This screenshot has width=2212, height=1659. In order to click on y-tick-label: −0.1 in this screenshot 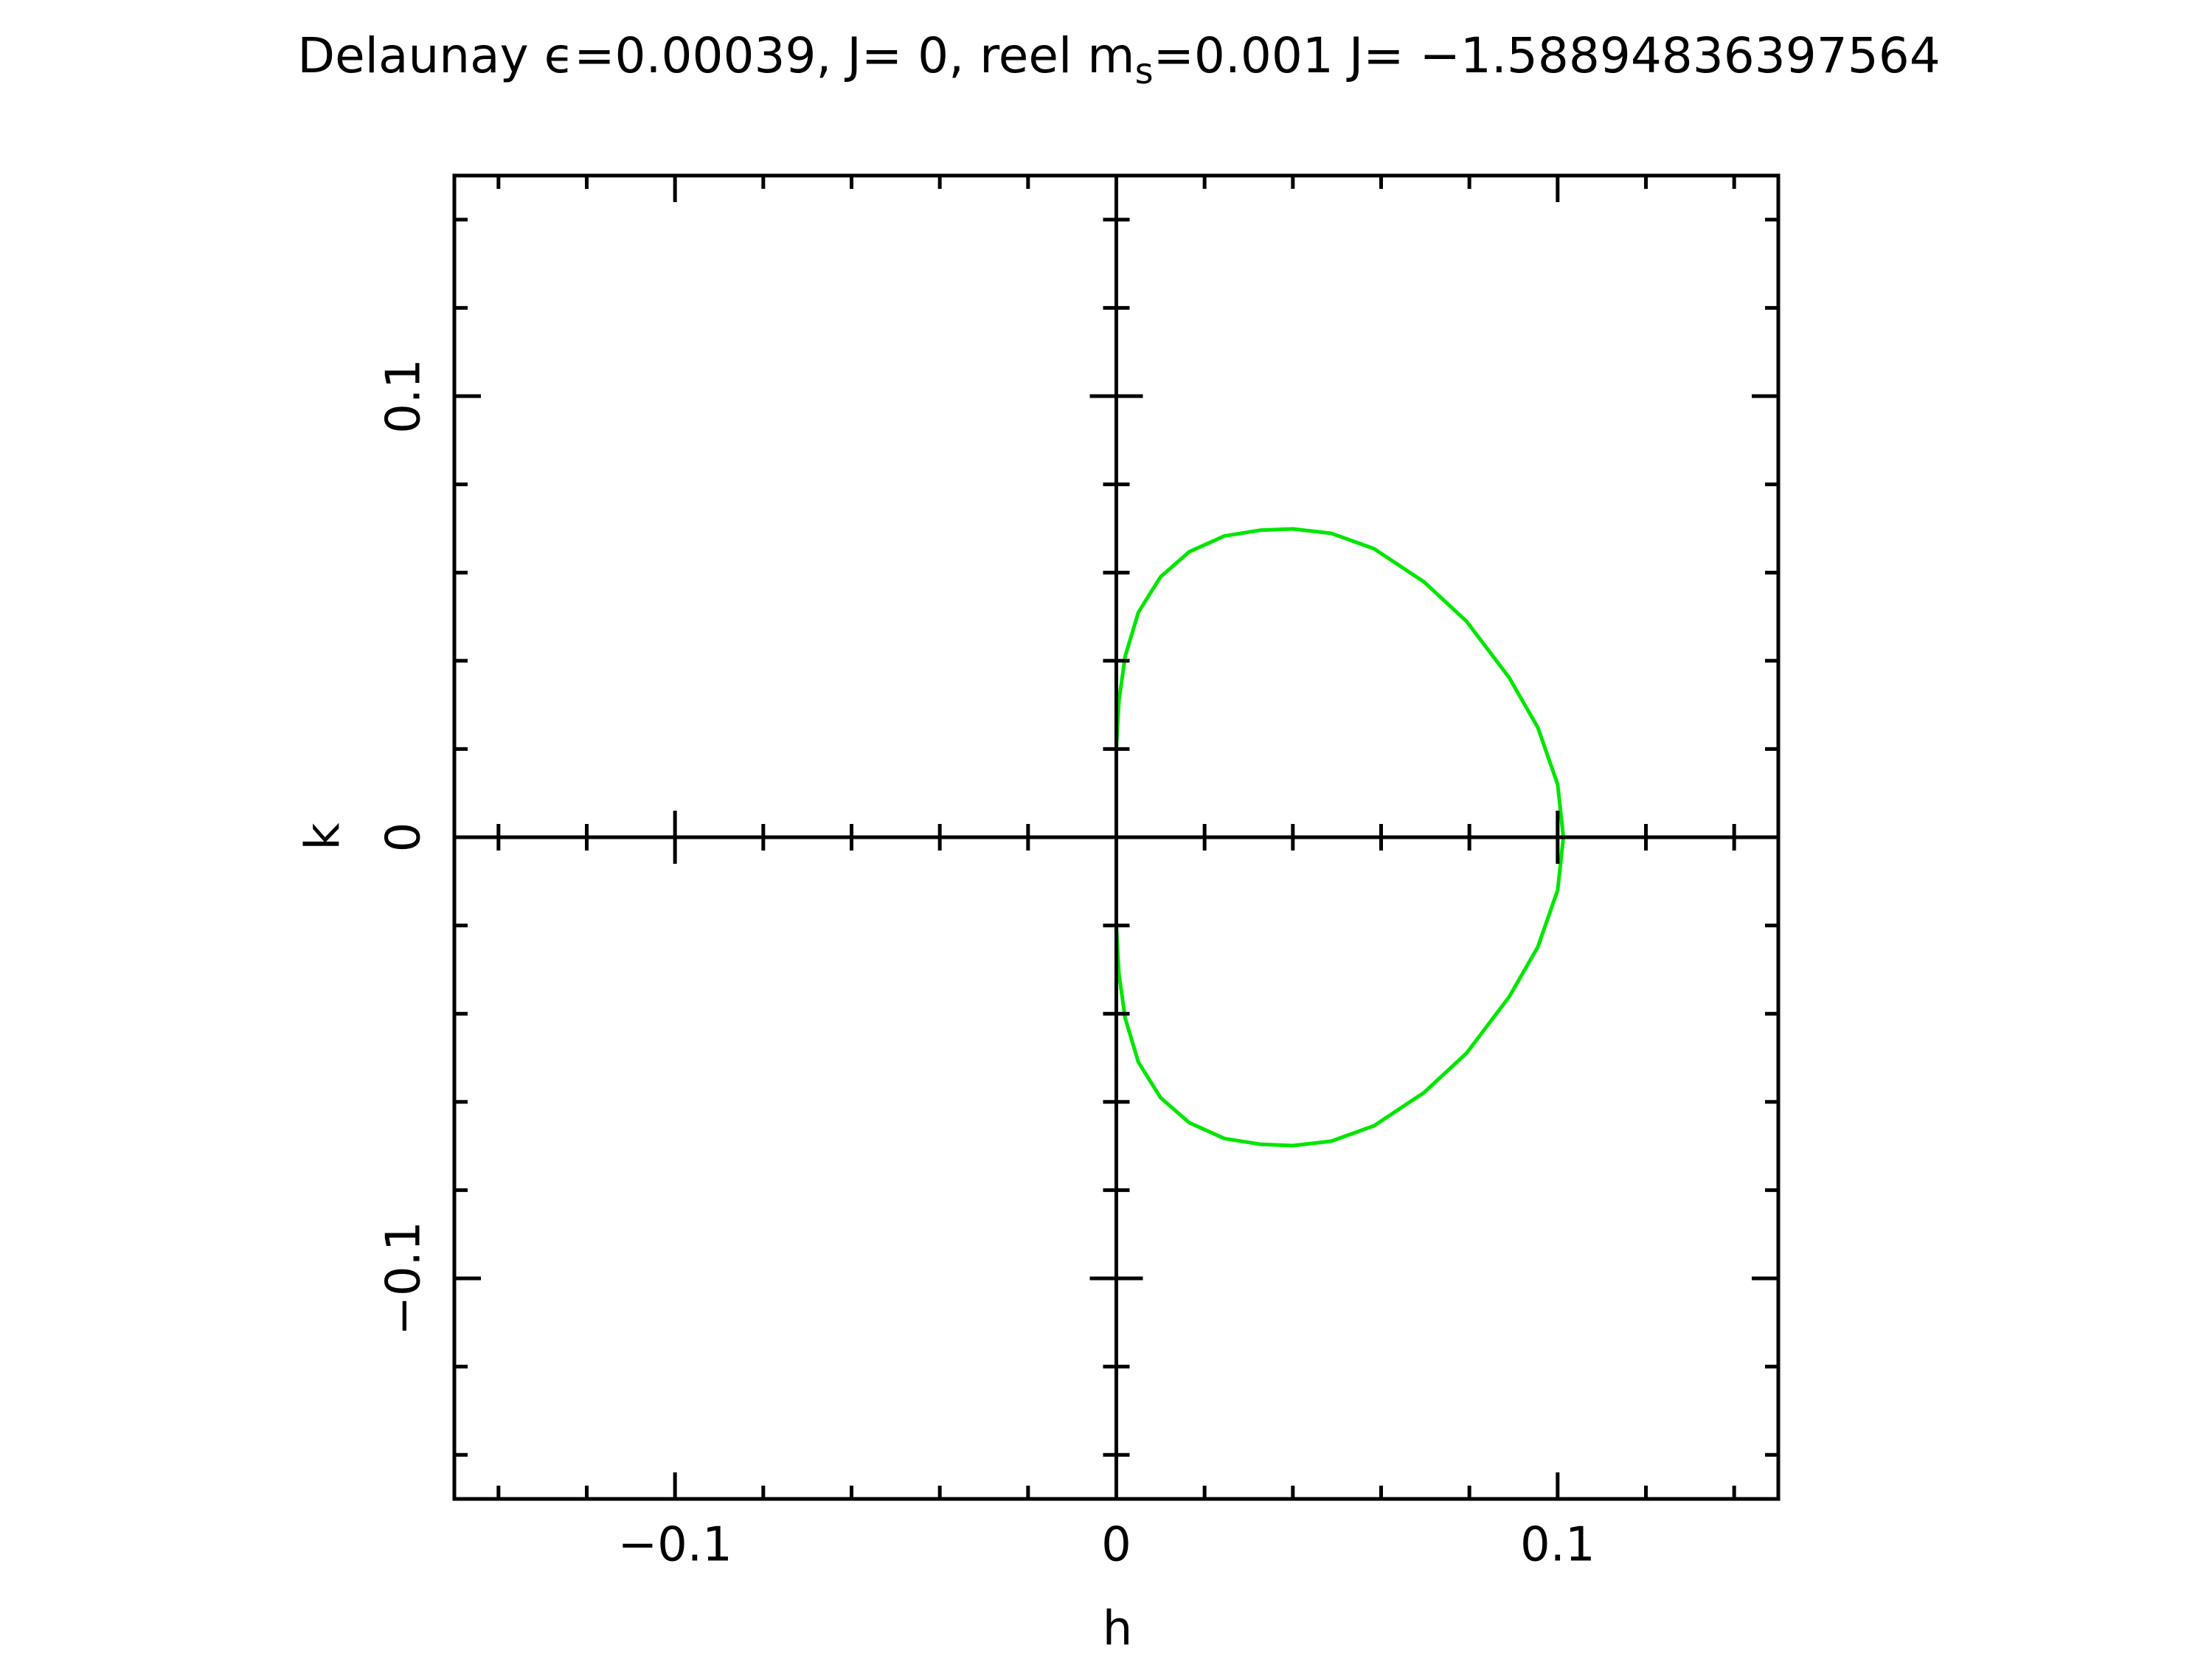, I will do `click(404, 1278)`.